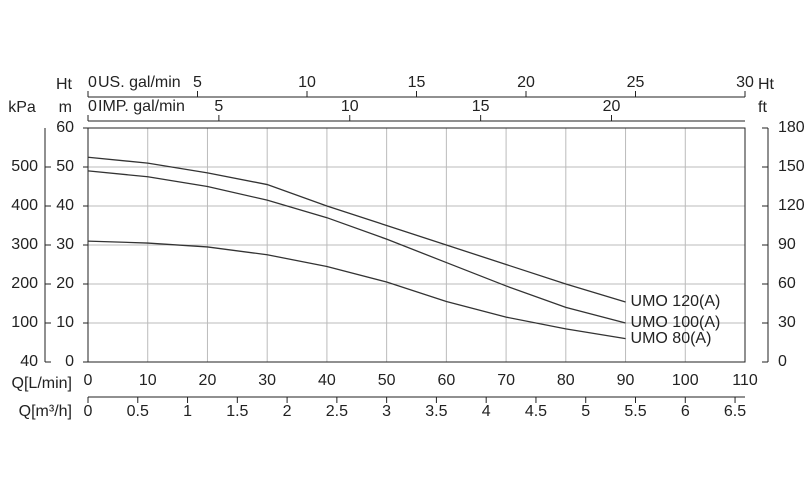 This screenshot has width=812, height=500. Describe the element at coordinates (676, 301) in the screenshot. I see `series-label: UMO 120(A)` at that location.